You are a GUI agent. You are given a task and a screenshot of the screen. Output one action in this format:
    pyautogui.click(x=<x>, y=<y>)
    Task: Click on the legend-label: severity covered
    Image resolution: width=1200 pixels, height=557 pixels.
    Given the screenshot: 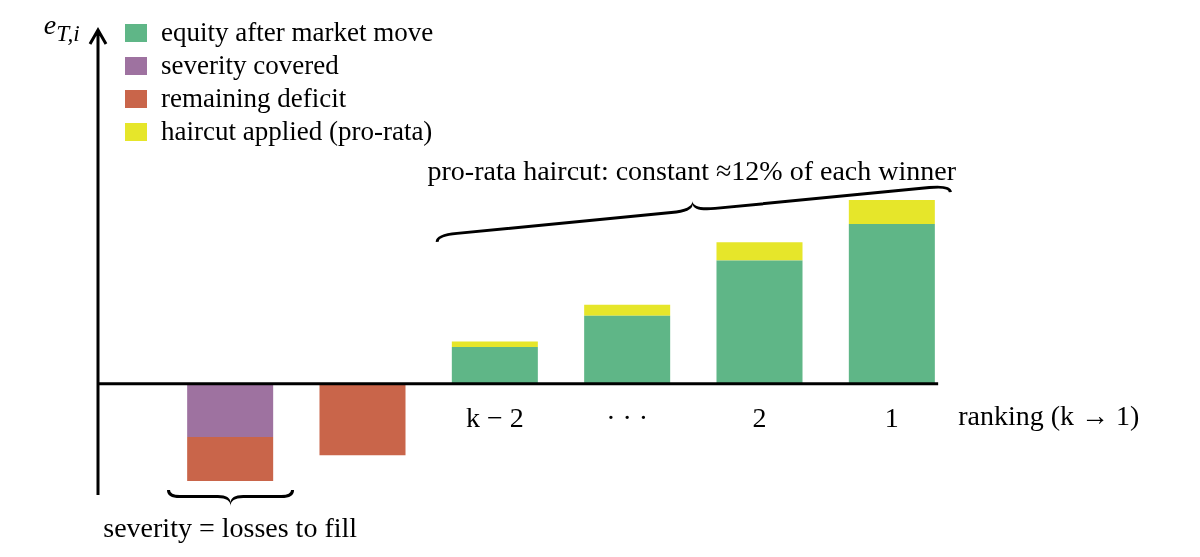 What is the action you would take?
    pyautogui.click(x=250, y=65)
    